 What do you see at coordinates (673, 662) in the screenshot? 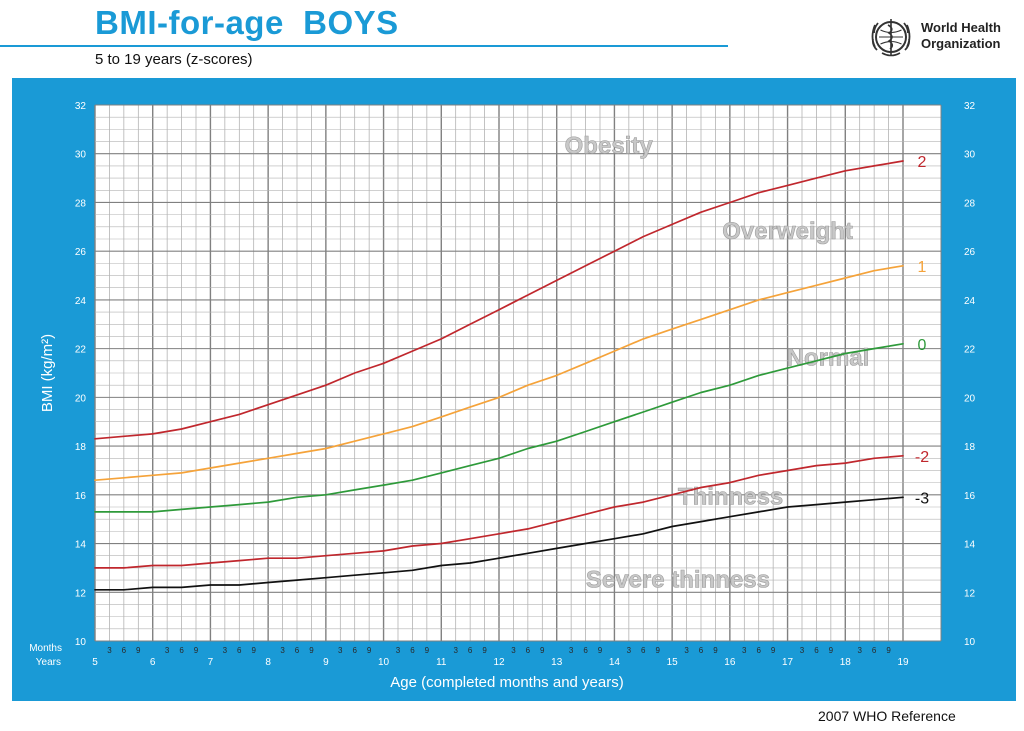
I see `x-tick-label: 15` at bounding box center [673, 662].